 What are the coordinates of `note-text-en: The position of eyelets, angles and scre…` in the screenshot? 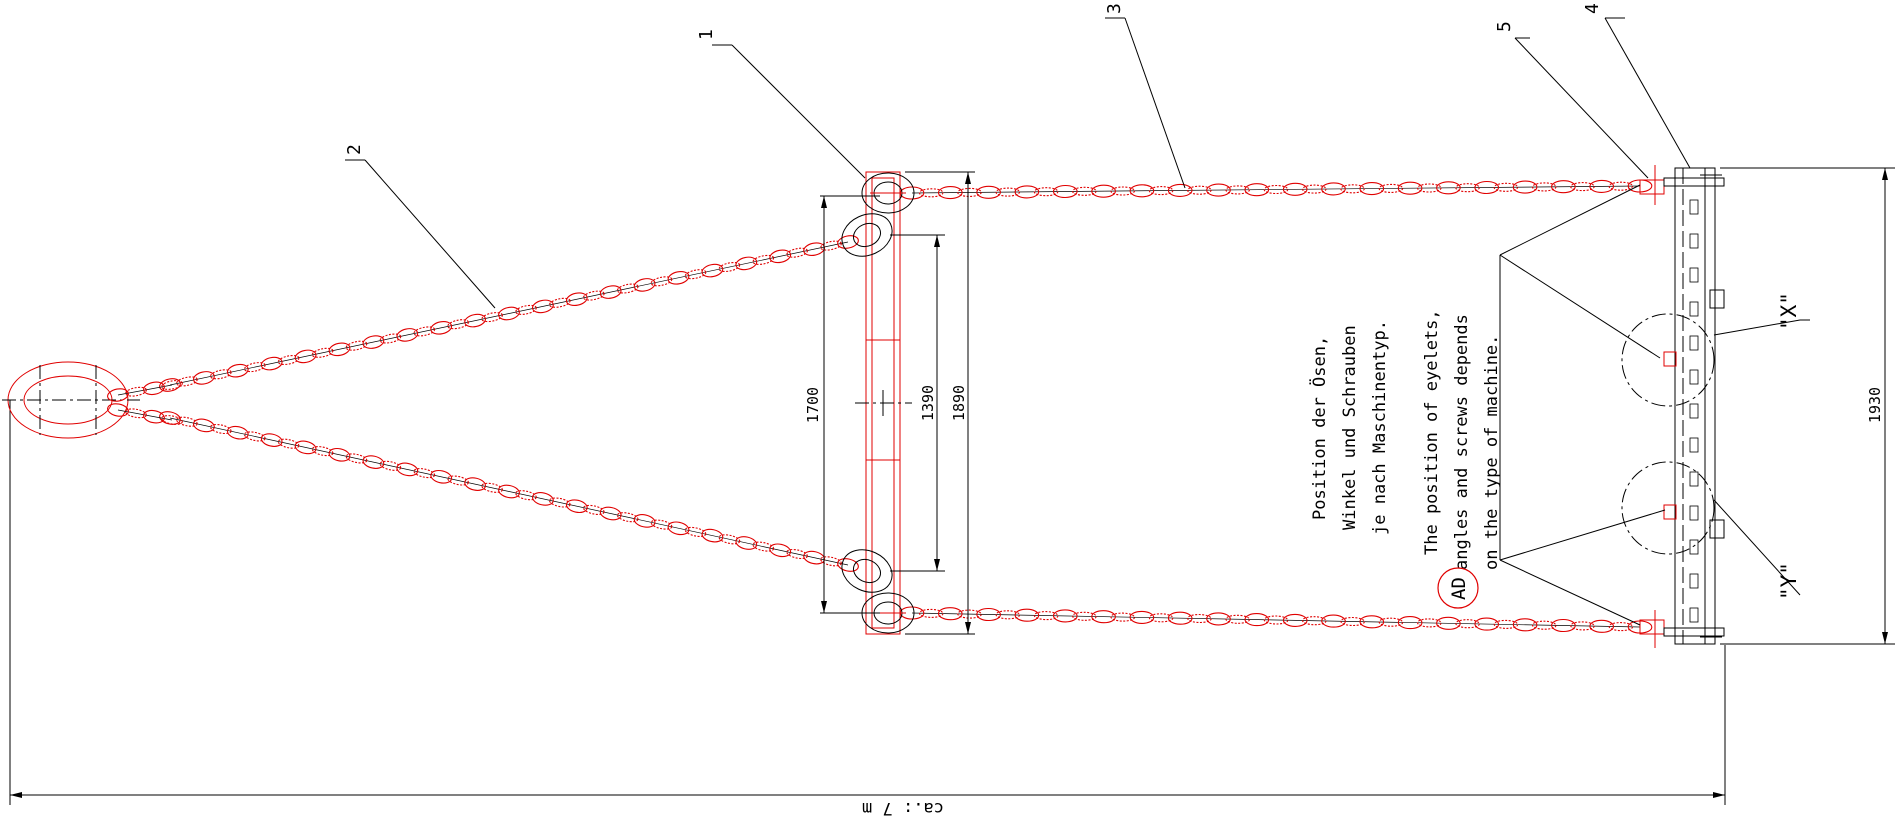 It's located at (1462, 439).